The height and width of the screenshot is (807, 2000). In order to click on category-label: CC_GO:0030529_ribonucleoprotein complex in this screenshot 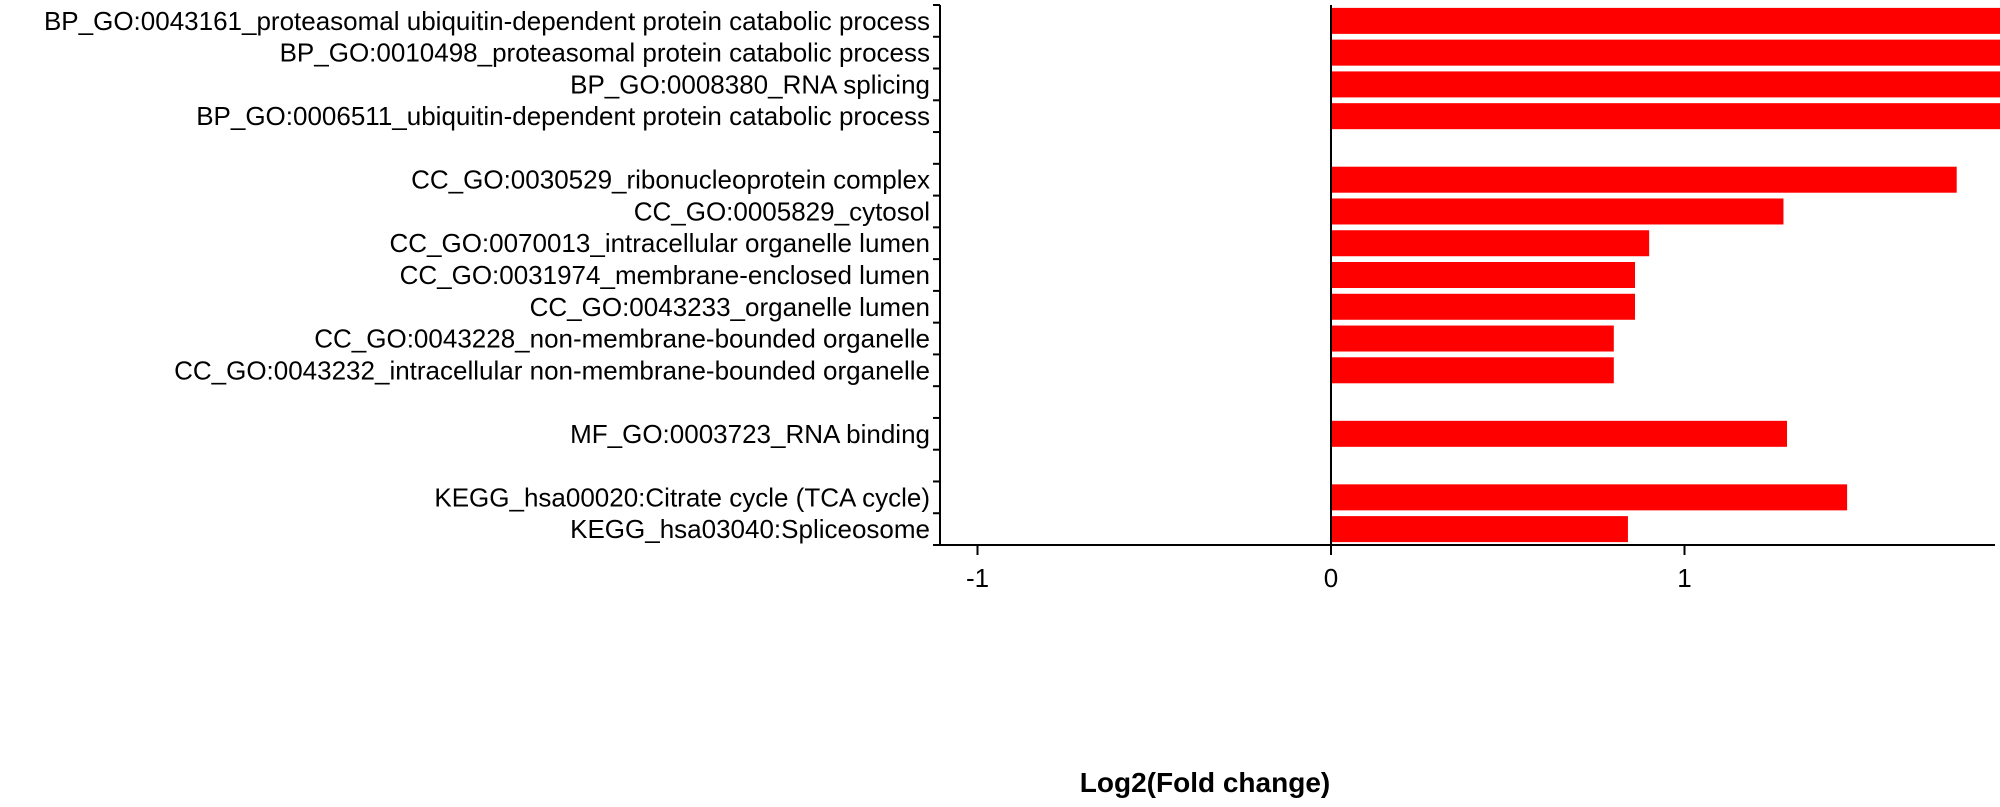, I will do `click(670, 180)`.